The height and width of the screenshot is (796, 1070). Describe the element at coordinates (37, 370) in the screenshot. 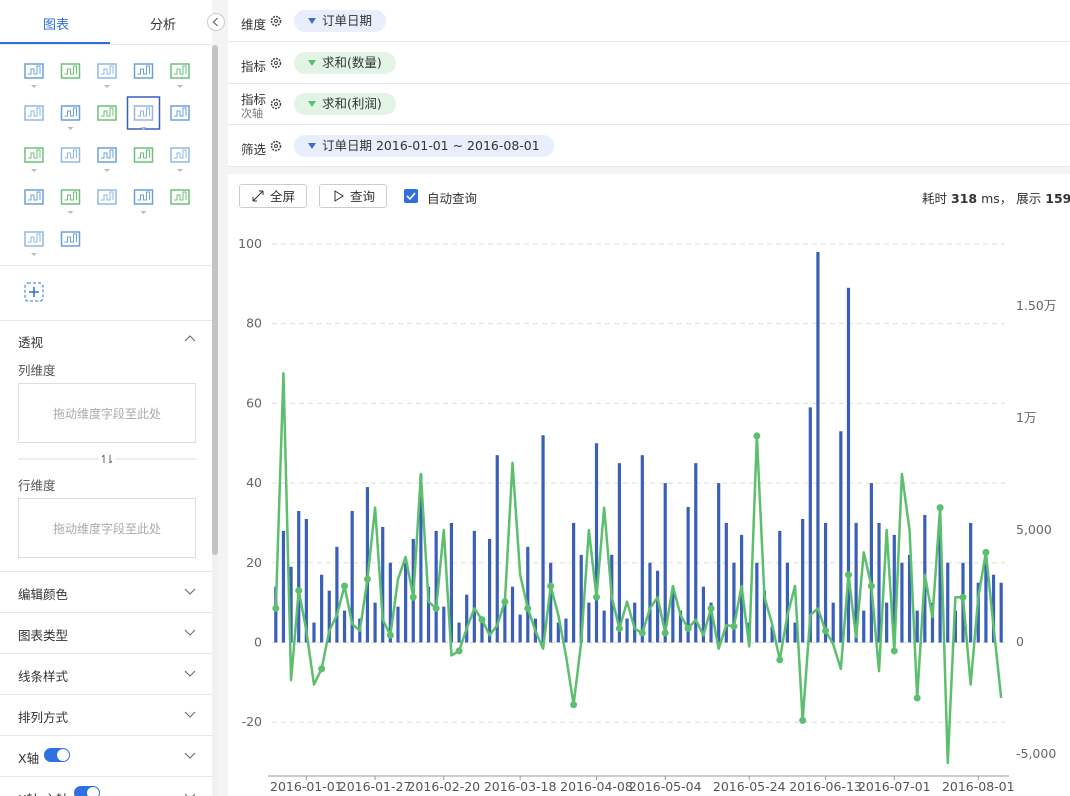

I see `field-label: 列维度` at that location.